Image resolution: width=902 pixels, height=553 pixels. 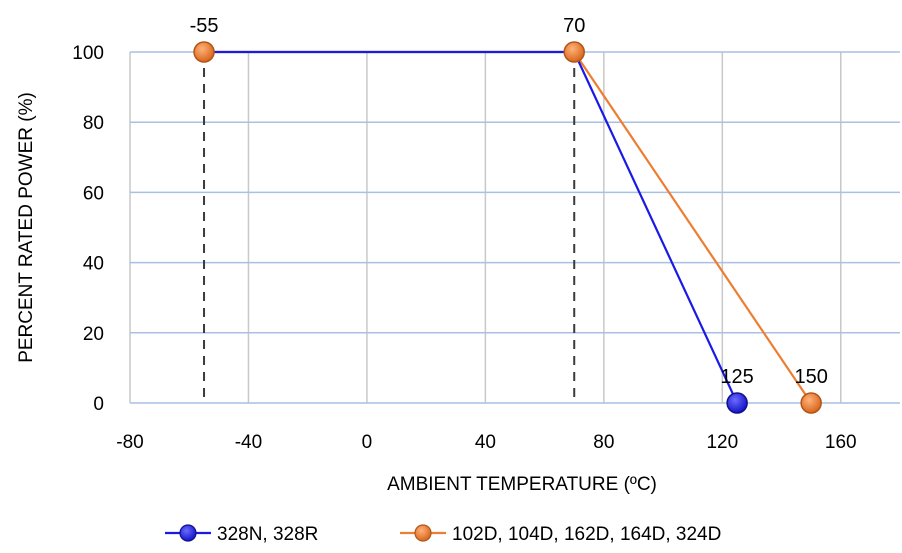 I want to click on data-label: 70, so click(x=574, y=26).